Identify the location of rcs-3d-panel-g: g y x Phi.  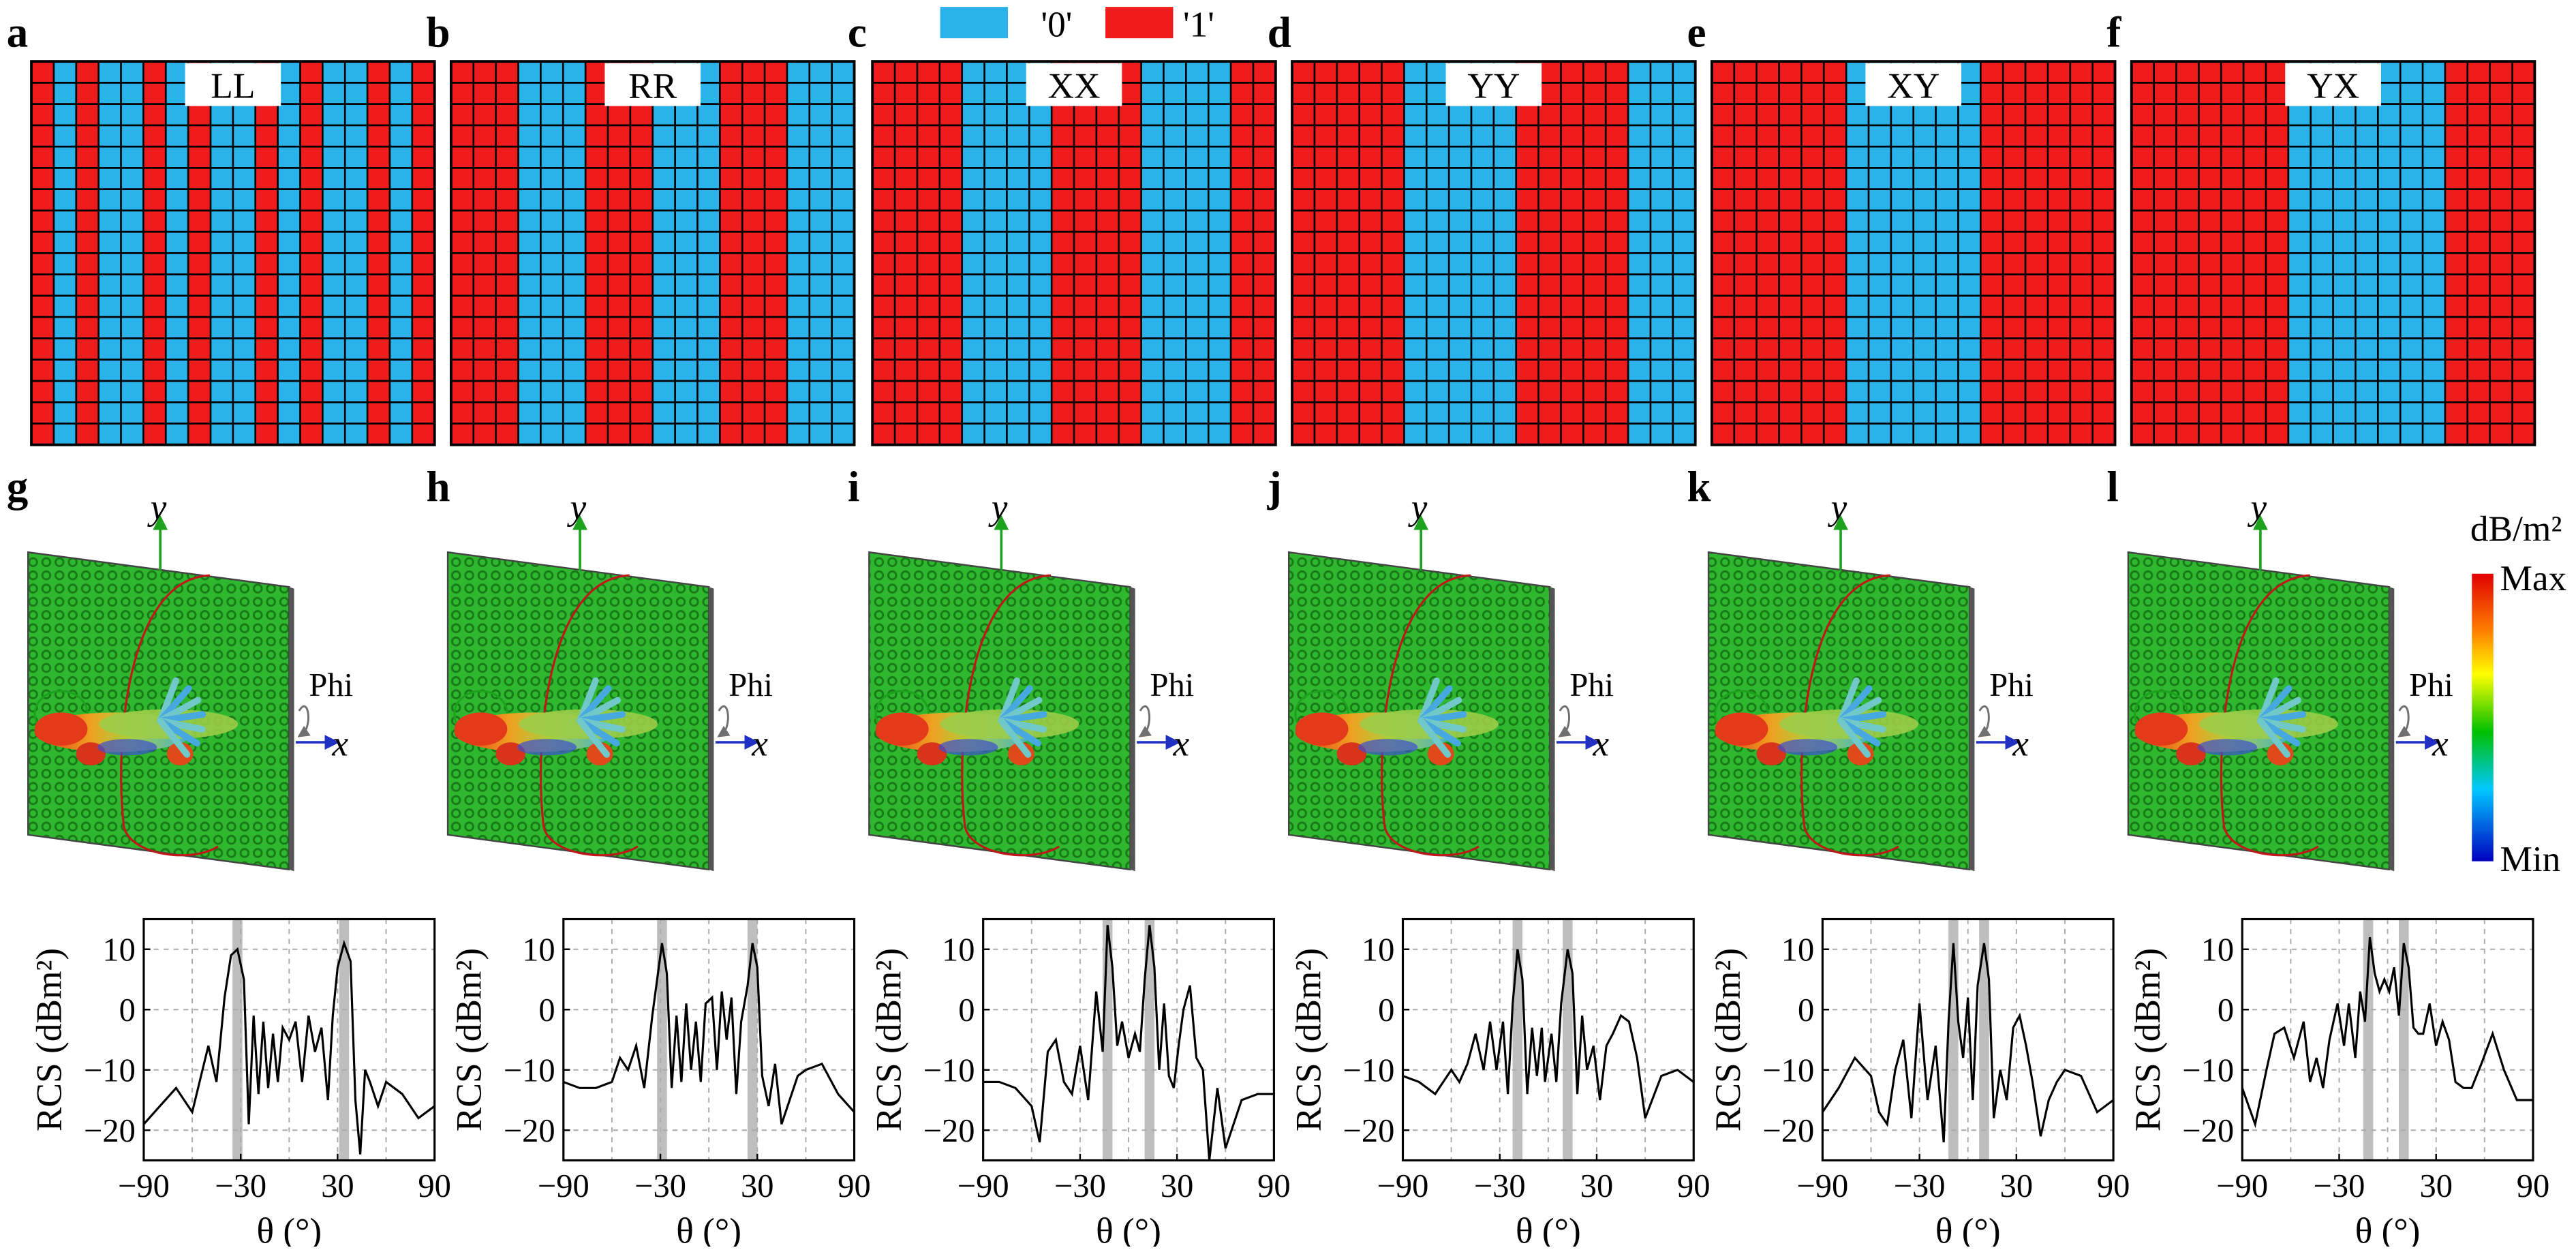
(180, 667).